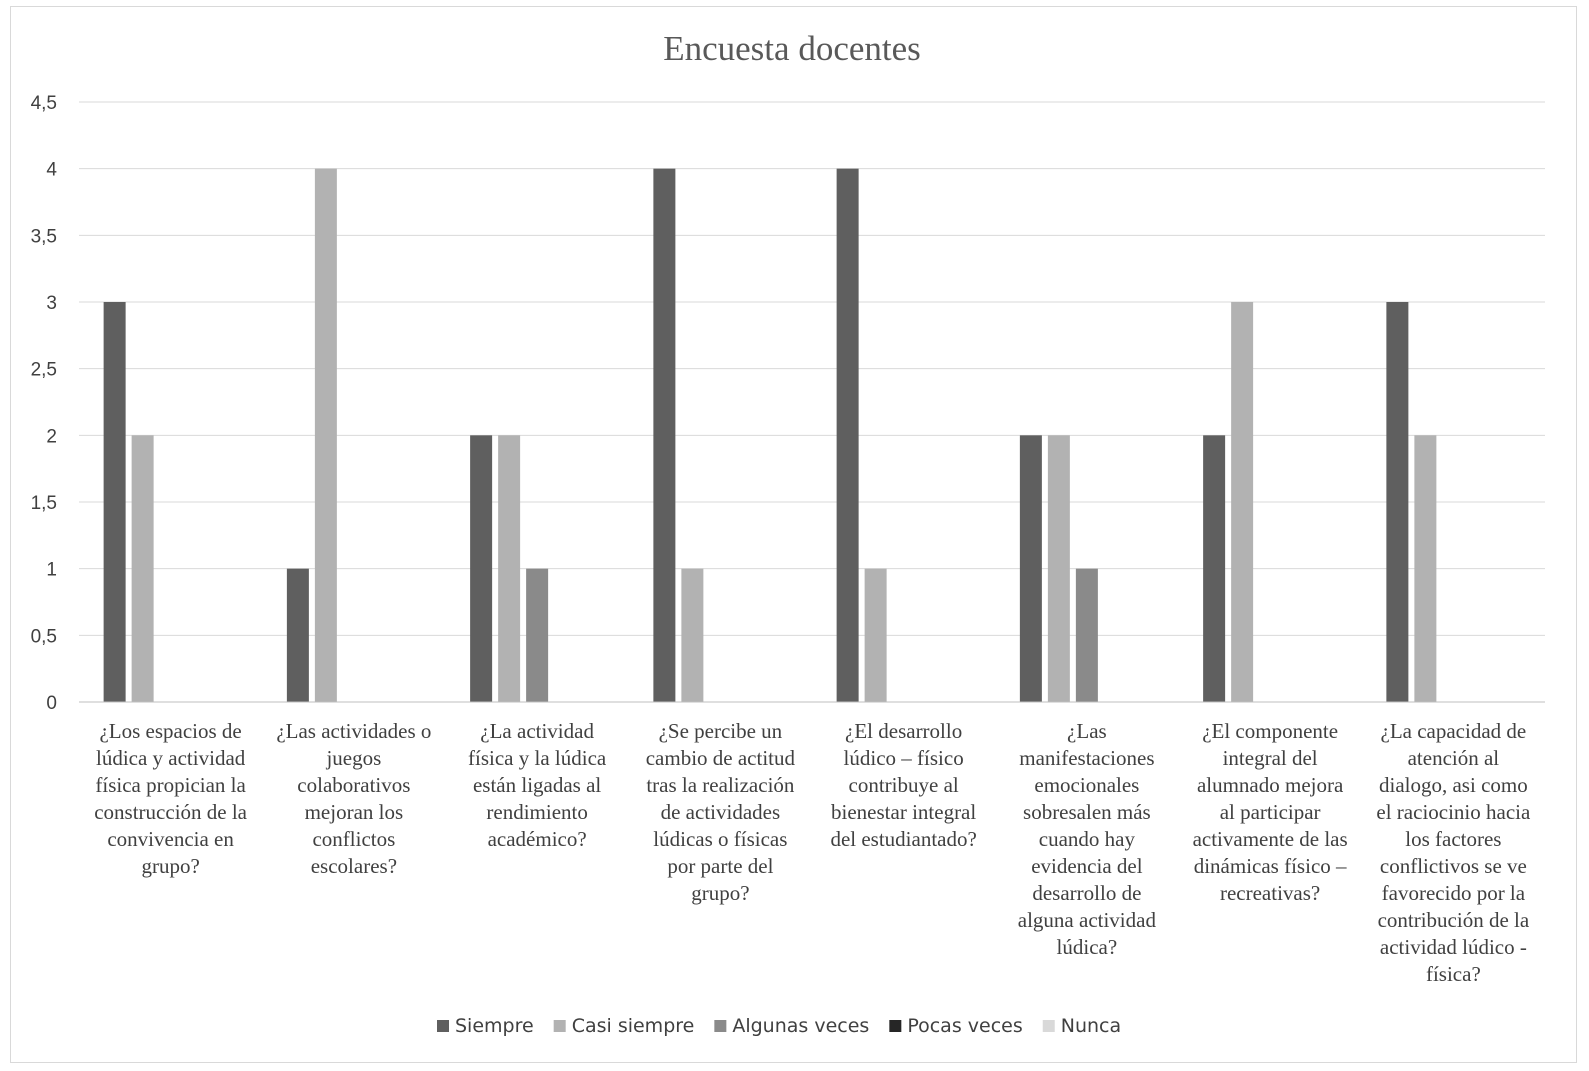 Image resolution: width=1589 pixels, height=1071 pixels. What do you see at coordinates (44, 370) in the screenshot?
I see `y-tick-label: 2,5` at bounding box center [44, 370].